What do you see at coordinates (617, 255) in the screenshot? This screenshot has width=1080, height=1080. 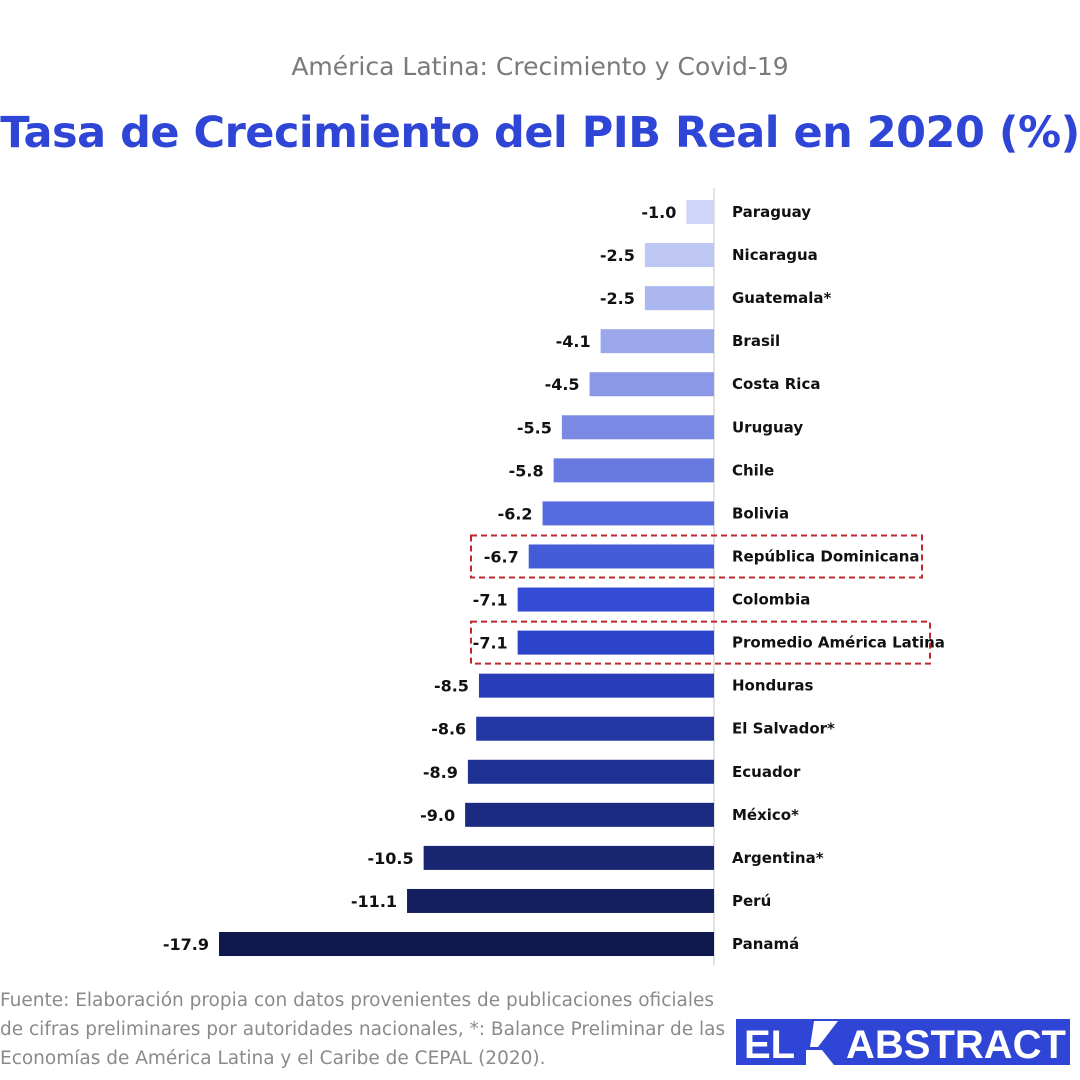 I see `value-label-1: -2.5` at bounding box center [617, 255].